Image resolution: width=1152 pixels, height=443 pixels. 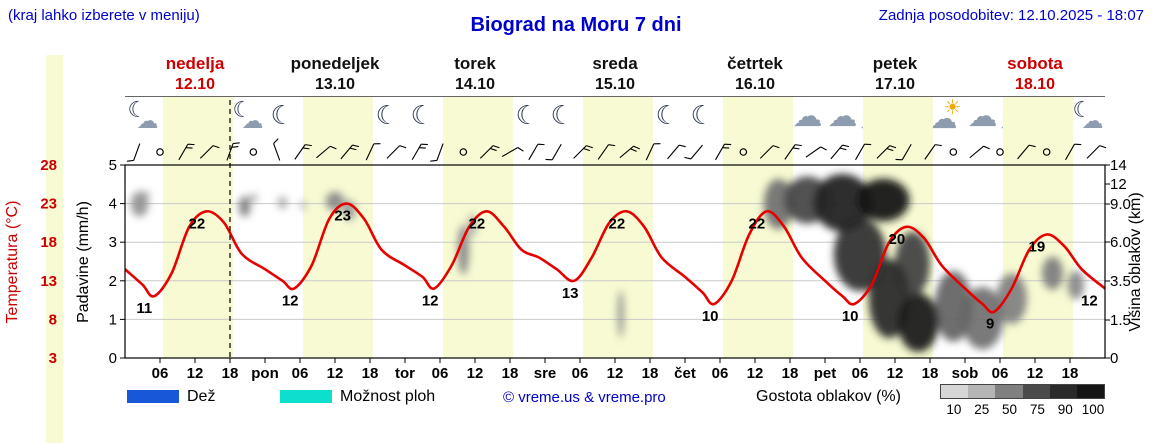 What do you see at coordinates (1035, 74) in the screenshot?
I see `day-header: sobota 18.10` at bounding box center [1035, 74].